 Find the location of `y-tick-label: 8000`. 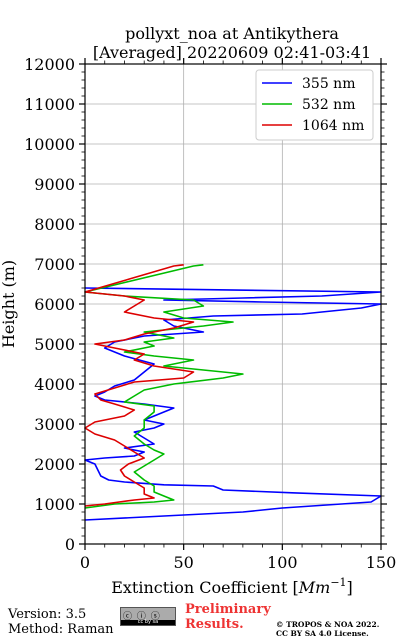

y-tick-label: 8000 is located at coordinates (54, 224).